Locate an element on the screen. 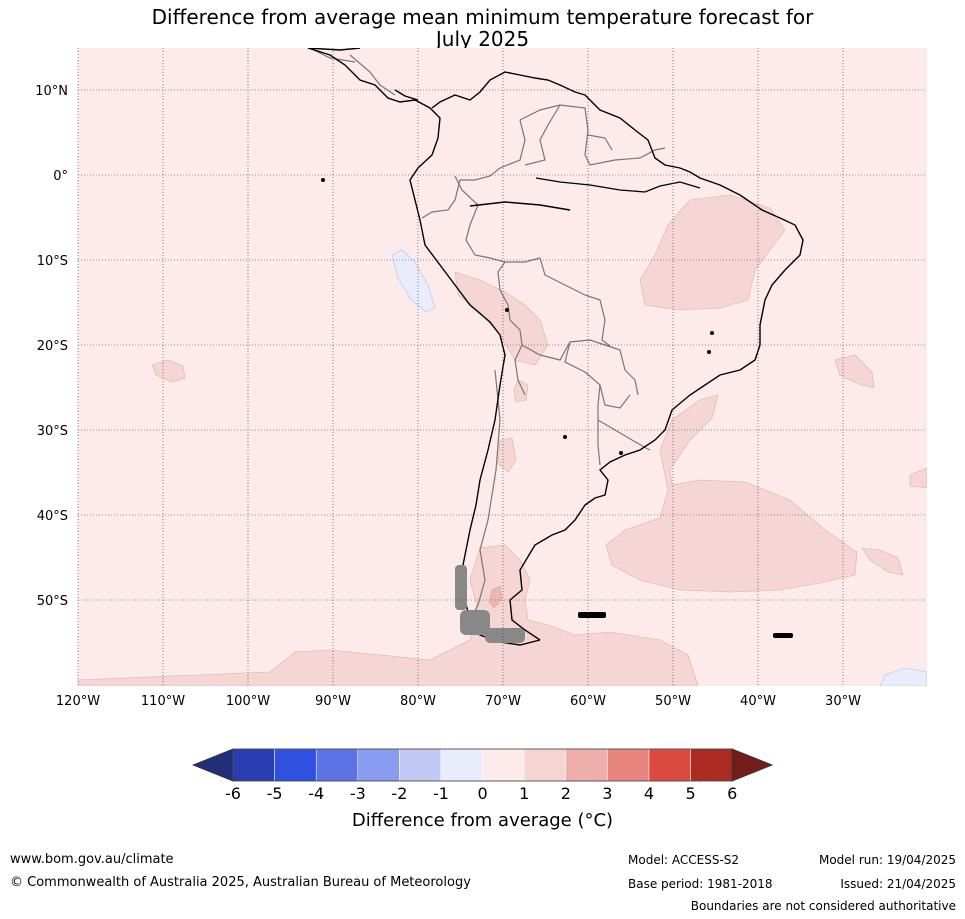 The width and height of the screenshot is (965, 919). colorbar: -6 -5 -4 -3 -2 -1 0 1 2 3 4 5 6 is located at coordinates (482, 775).